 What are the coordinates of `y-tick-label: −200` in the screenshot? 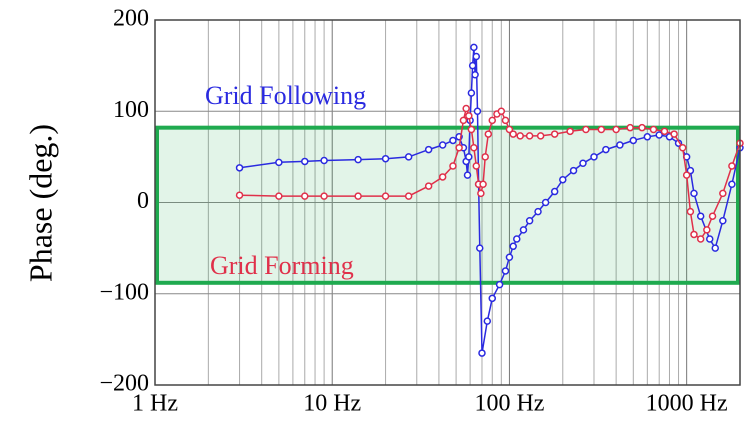 It's located at (124, 384).